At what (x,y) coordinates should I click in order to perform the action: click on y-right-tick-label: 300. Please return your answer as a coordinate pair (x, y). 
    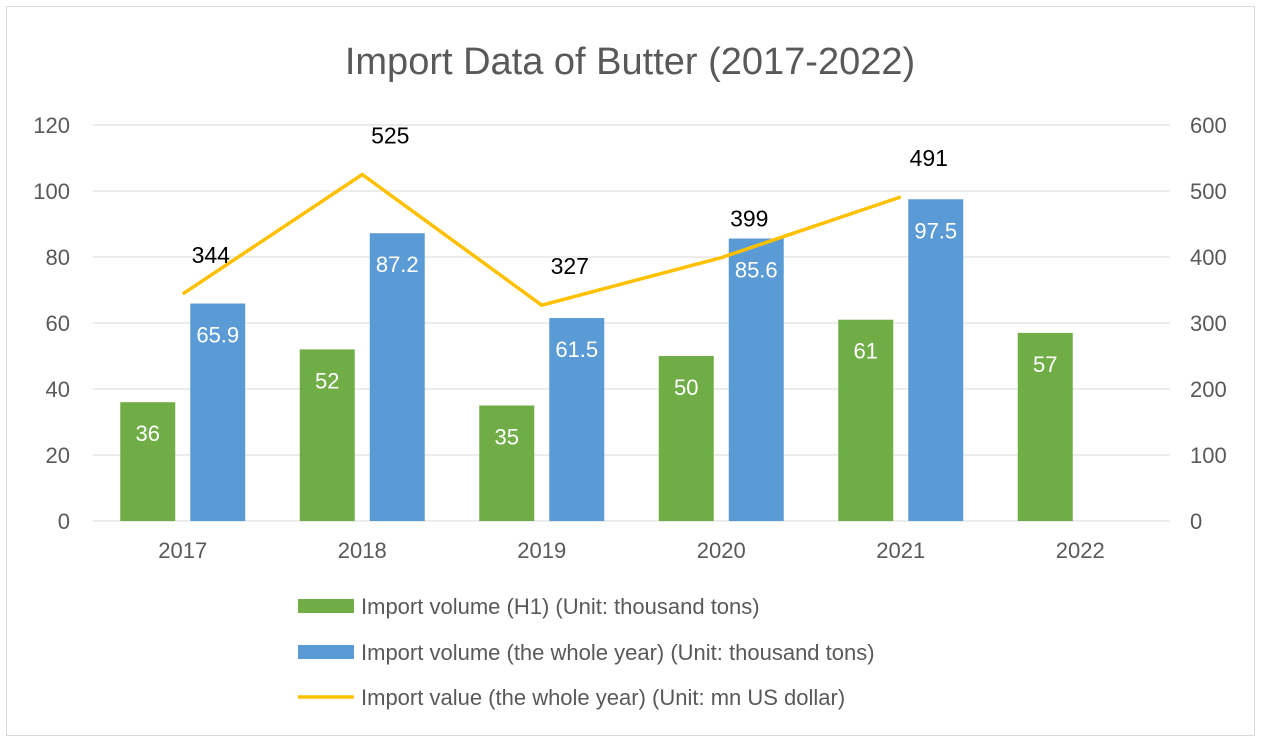
    Looking at the image, I should click on (1208, 323).